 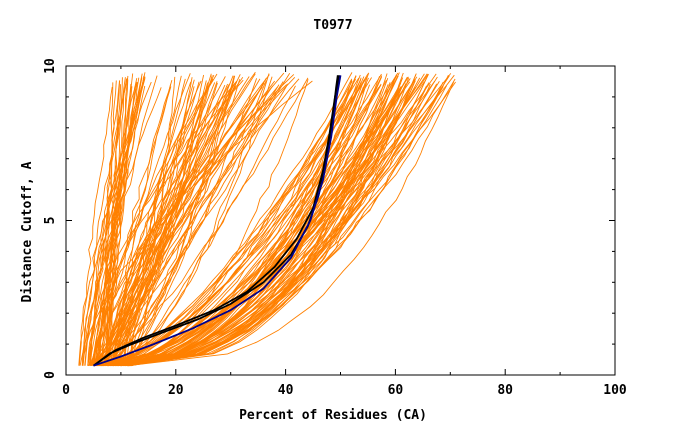 What do you see at coordinates (50, 221) in the screenshot?
I see `y-tick-label: 5` at bounding box center [50, 221].